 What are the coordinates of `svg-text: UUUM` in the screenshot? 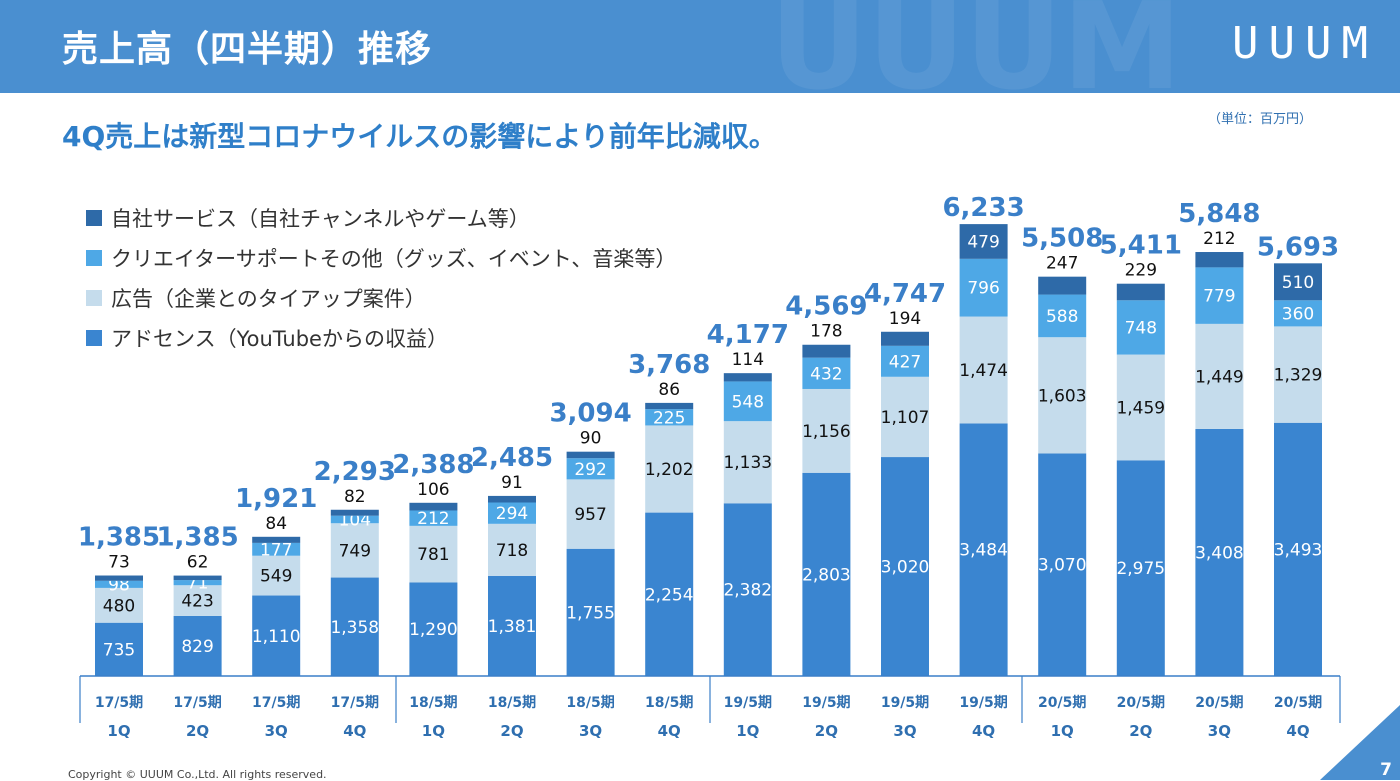 It's located at (976, 46).